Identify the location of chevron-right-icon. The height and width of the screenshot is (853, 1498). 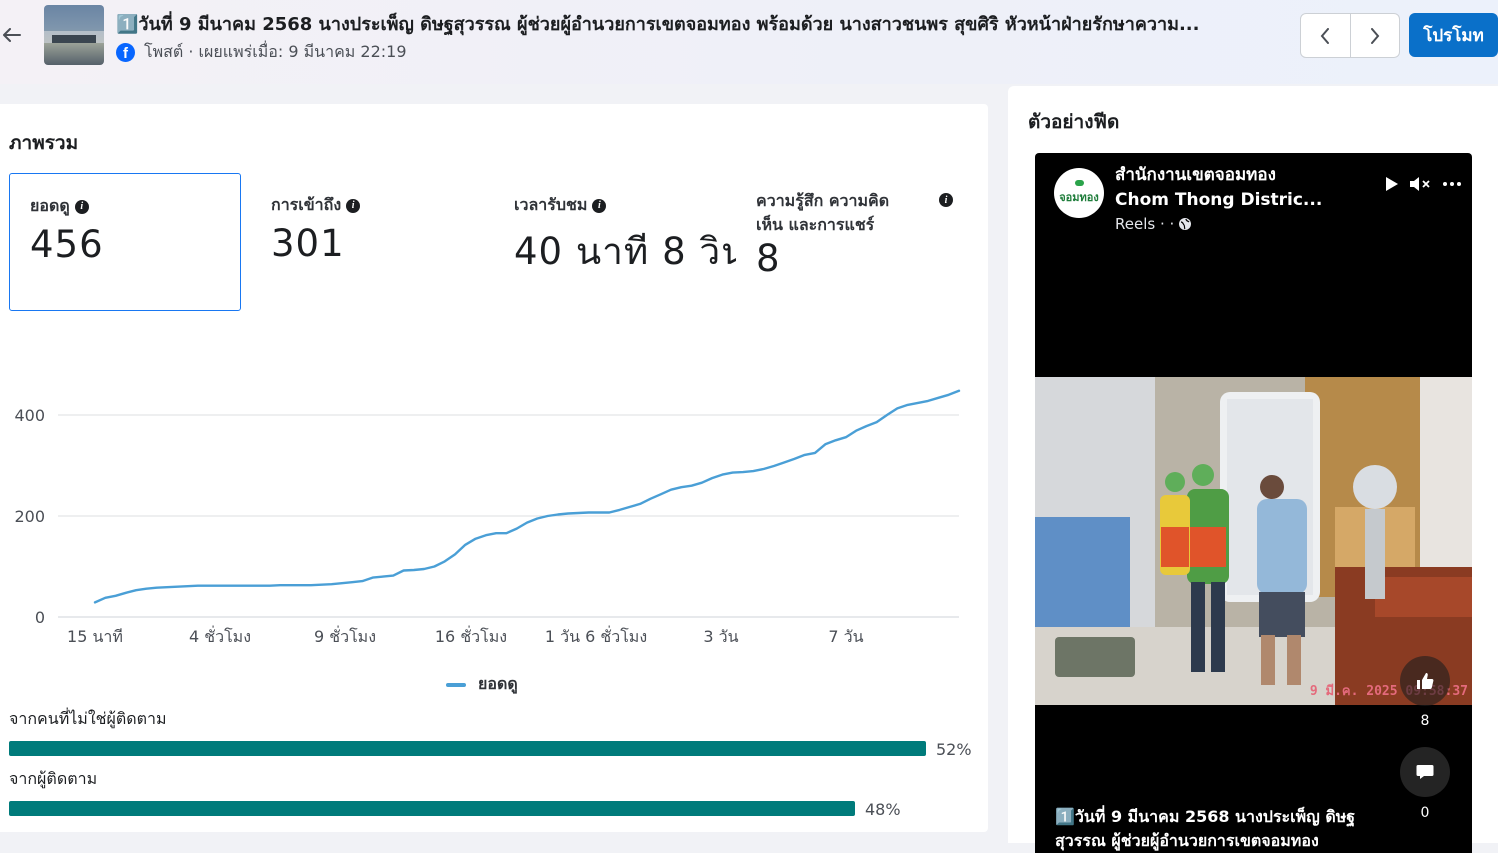
(1375, 35).